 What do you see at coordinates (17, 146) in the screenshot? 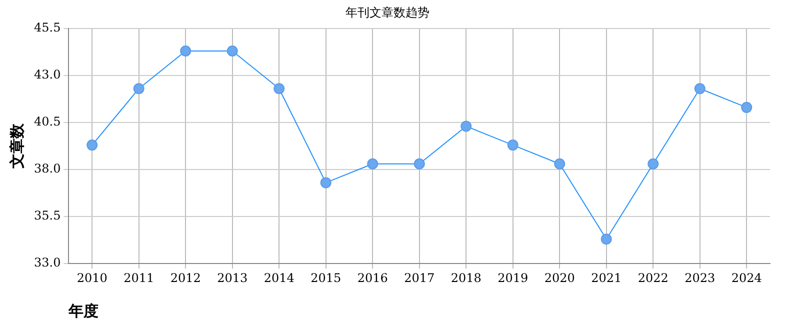
I see `y-axis-title: 文章数` at bounding box center [17, 146].